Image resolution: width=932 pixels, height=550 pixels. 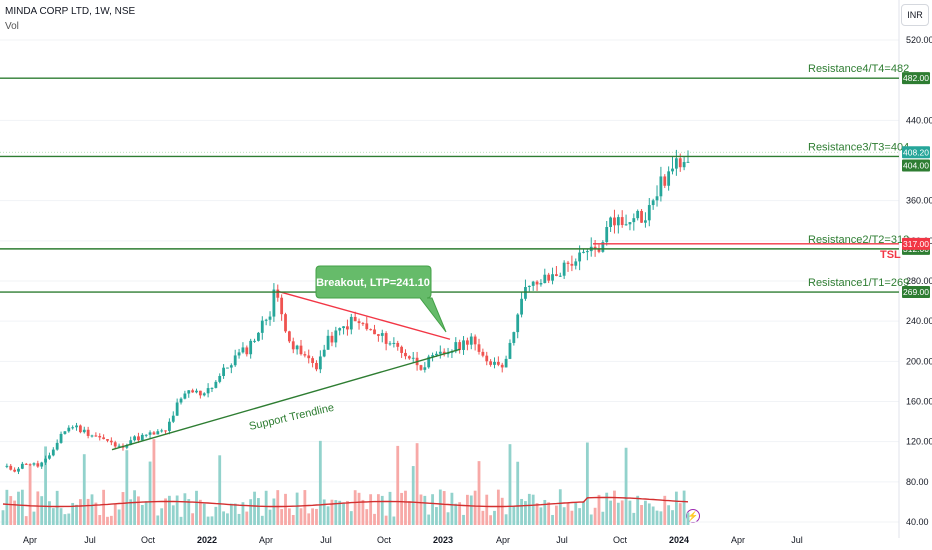 What do you see at coordinates (919, 361) in the screenshot?
I see `y-tick-label: 200.00` at bounding box center [919, 361].